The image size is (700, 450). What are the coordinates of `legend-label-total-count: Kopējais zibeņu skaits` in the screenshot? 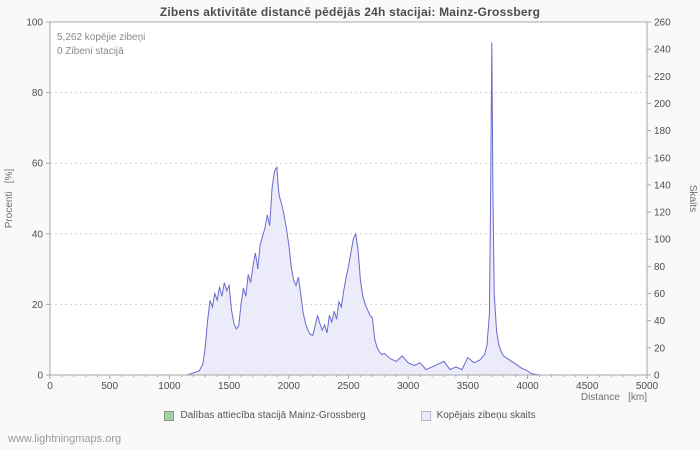 It's located at (486, 415).